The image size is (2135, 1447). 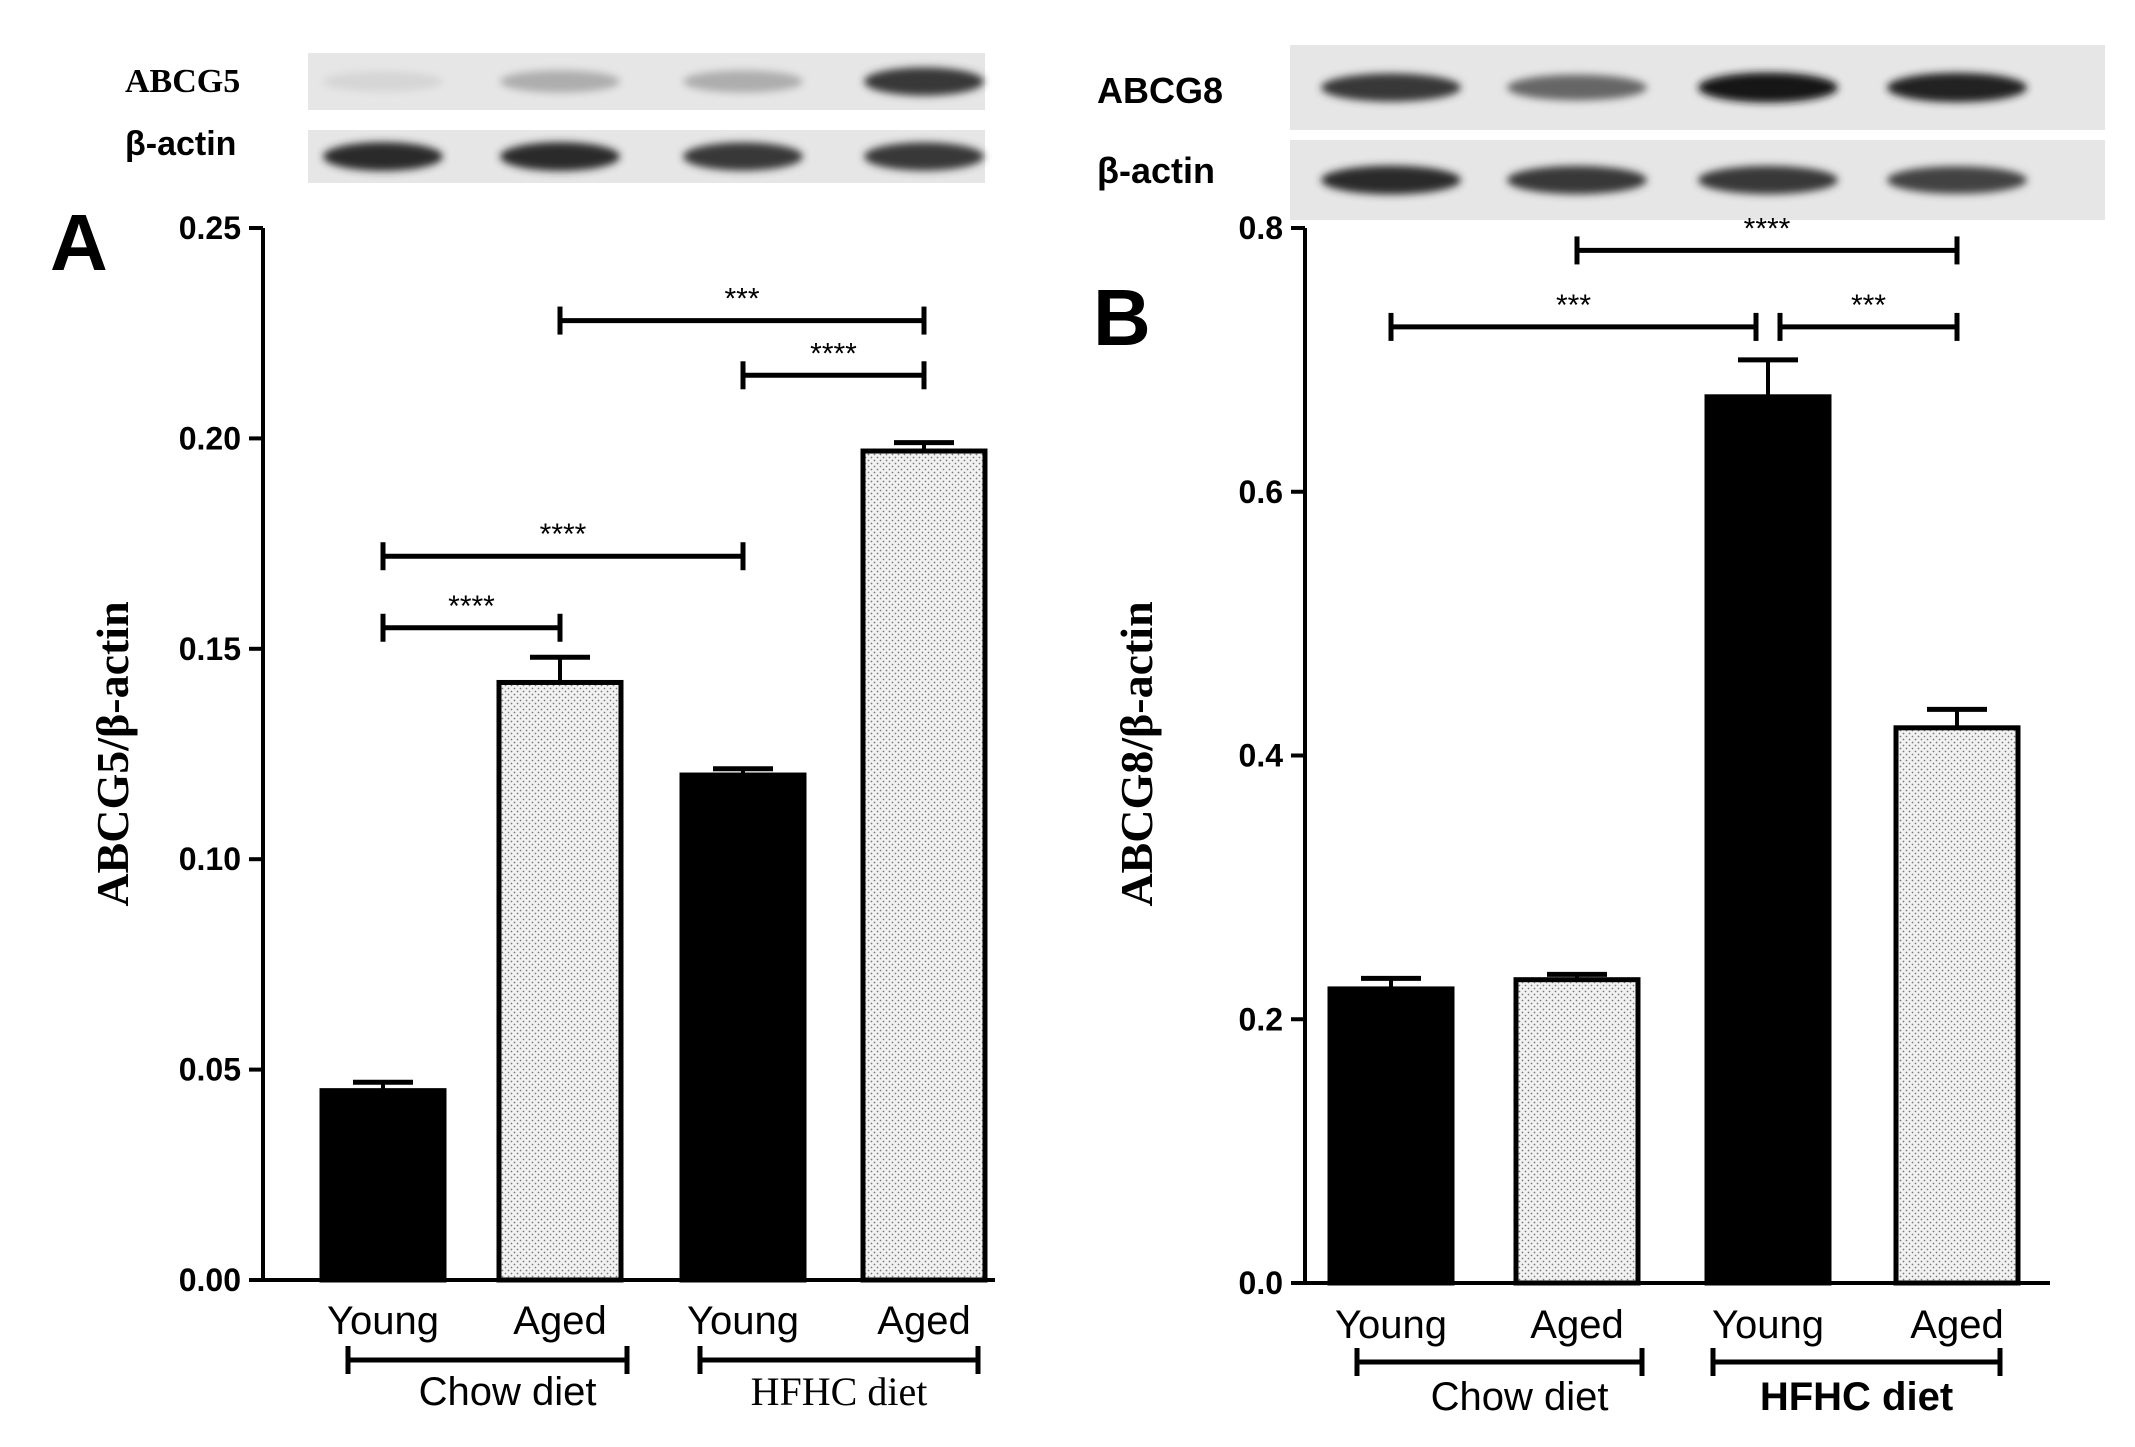 I want to click on y-tick-label: 0.0, so click(x=1261, y=1283).